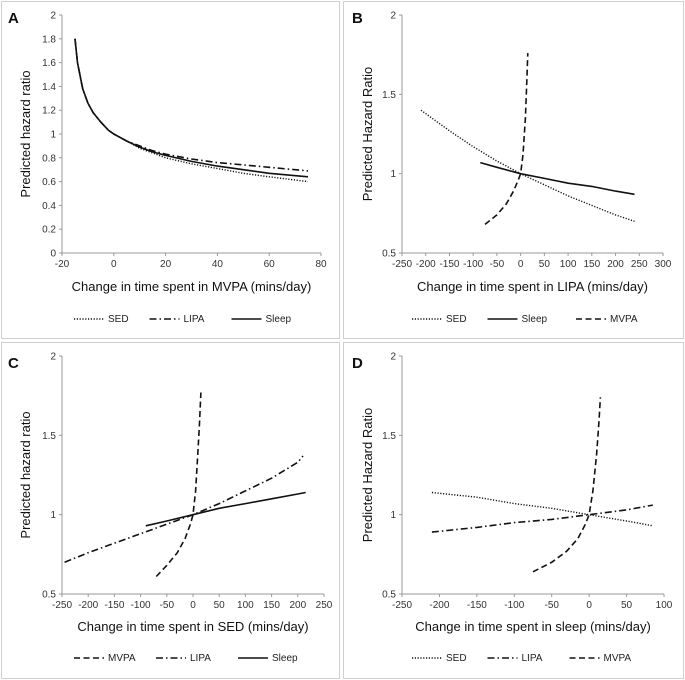 The height and width of the screenshot is (680, 685). Describe the element at coordinates (270, 264) in the screenshot. I see `panel-a-x-tick-label: 60` at that location.